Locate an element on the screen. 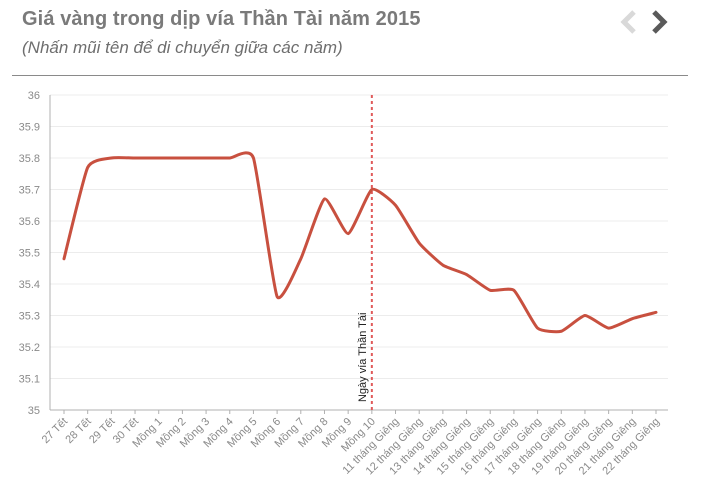 Image resolution: width=703 pixels, height=502 pixels. chevron-right-icon is located at coordinates (660, 22).